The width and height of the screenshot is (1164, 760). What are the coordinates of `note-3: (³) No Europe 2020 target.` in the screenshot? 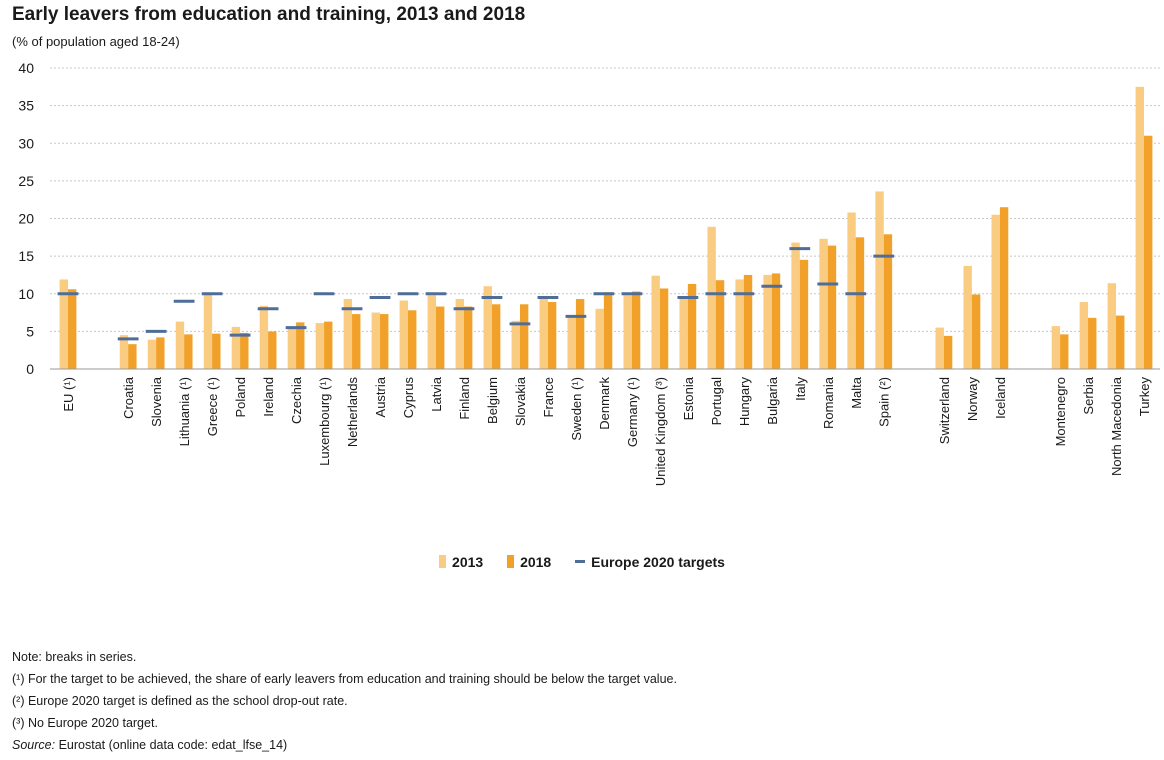 It's located at (85, 723).